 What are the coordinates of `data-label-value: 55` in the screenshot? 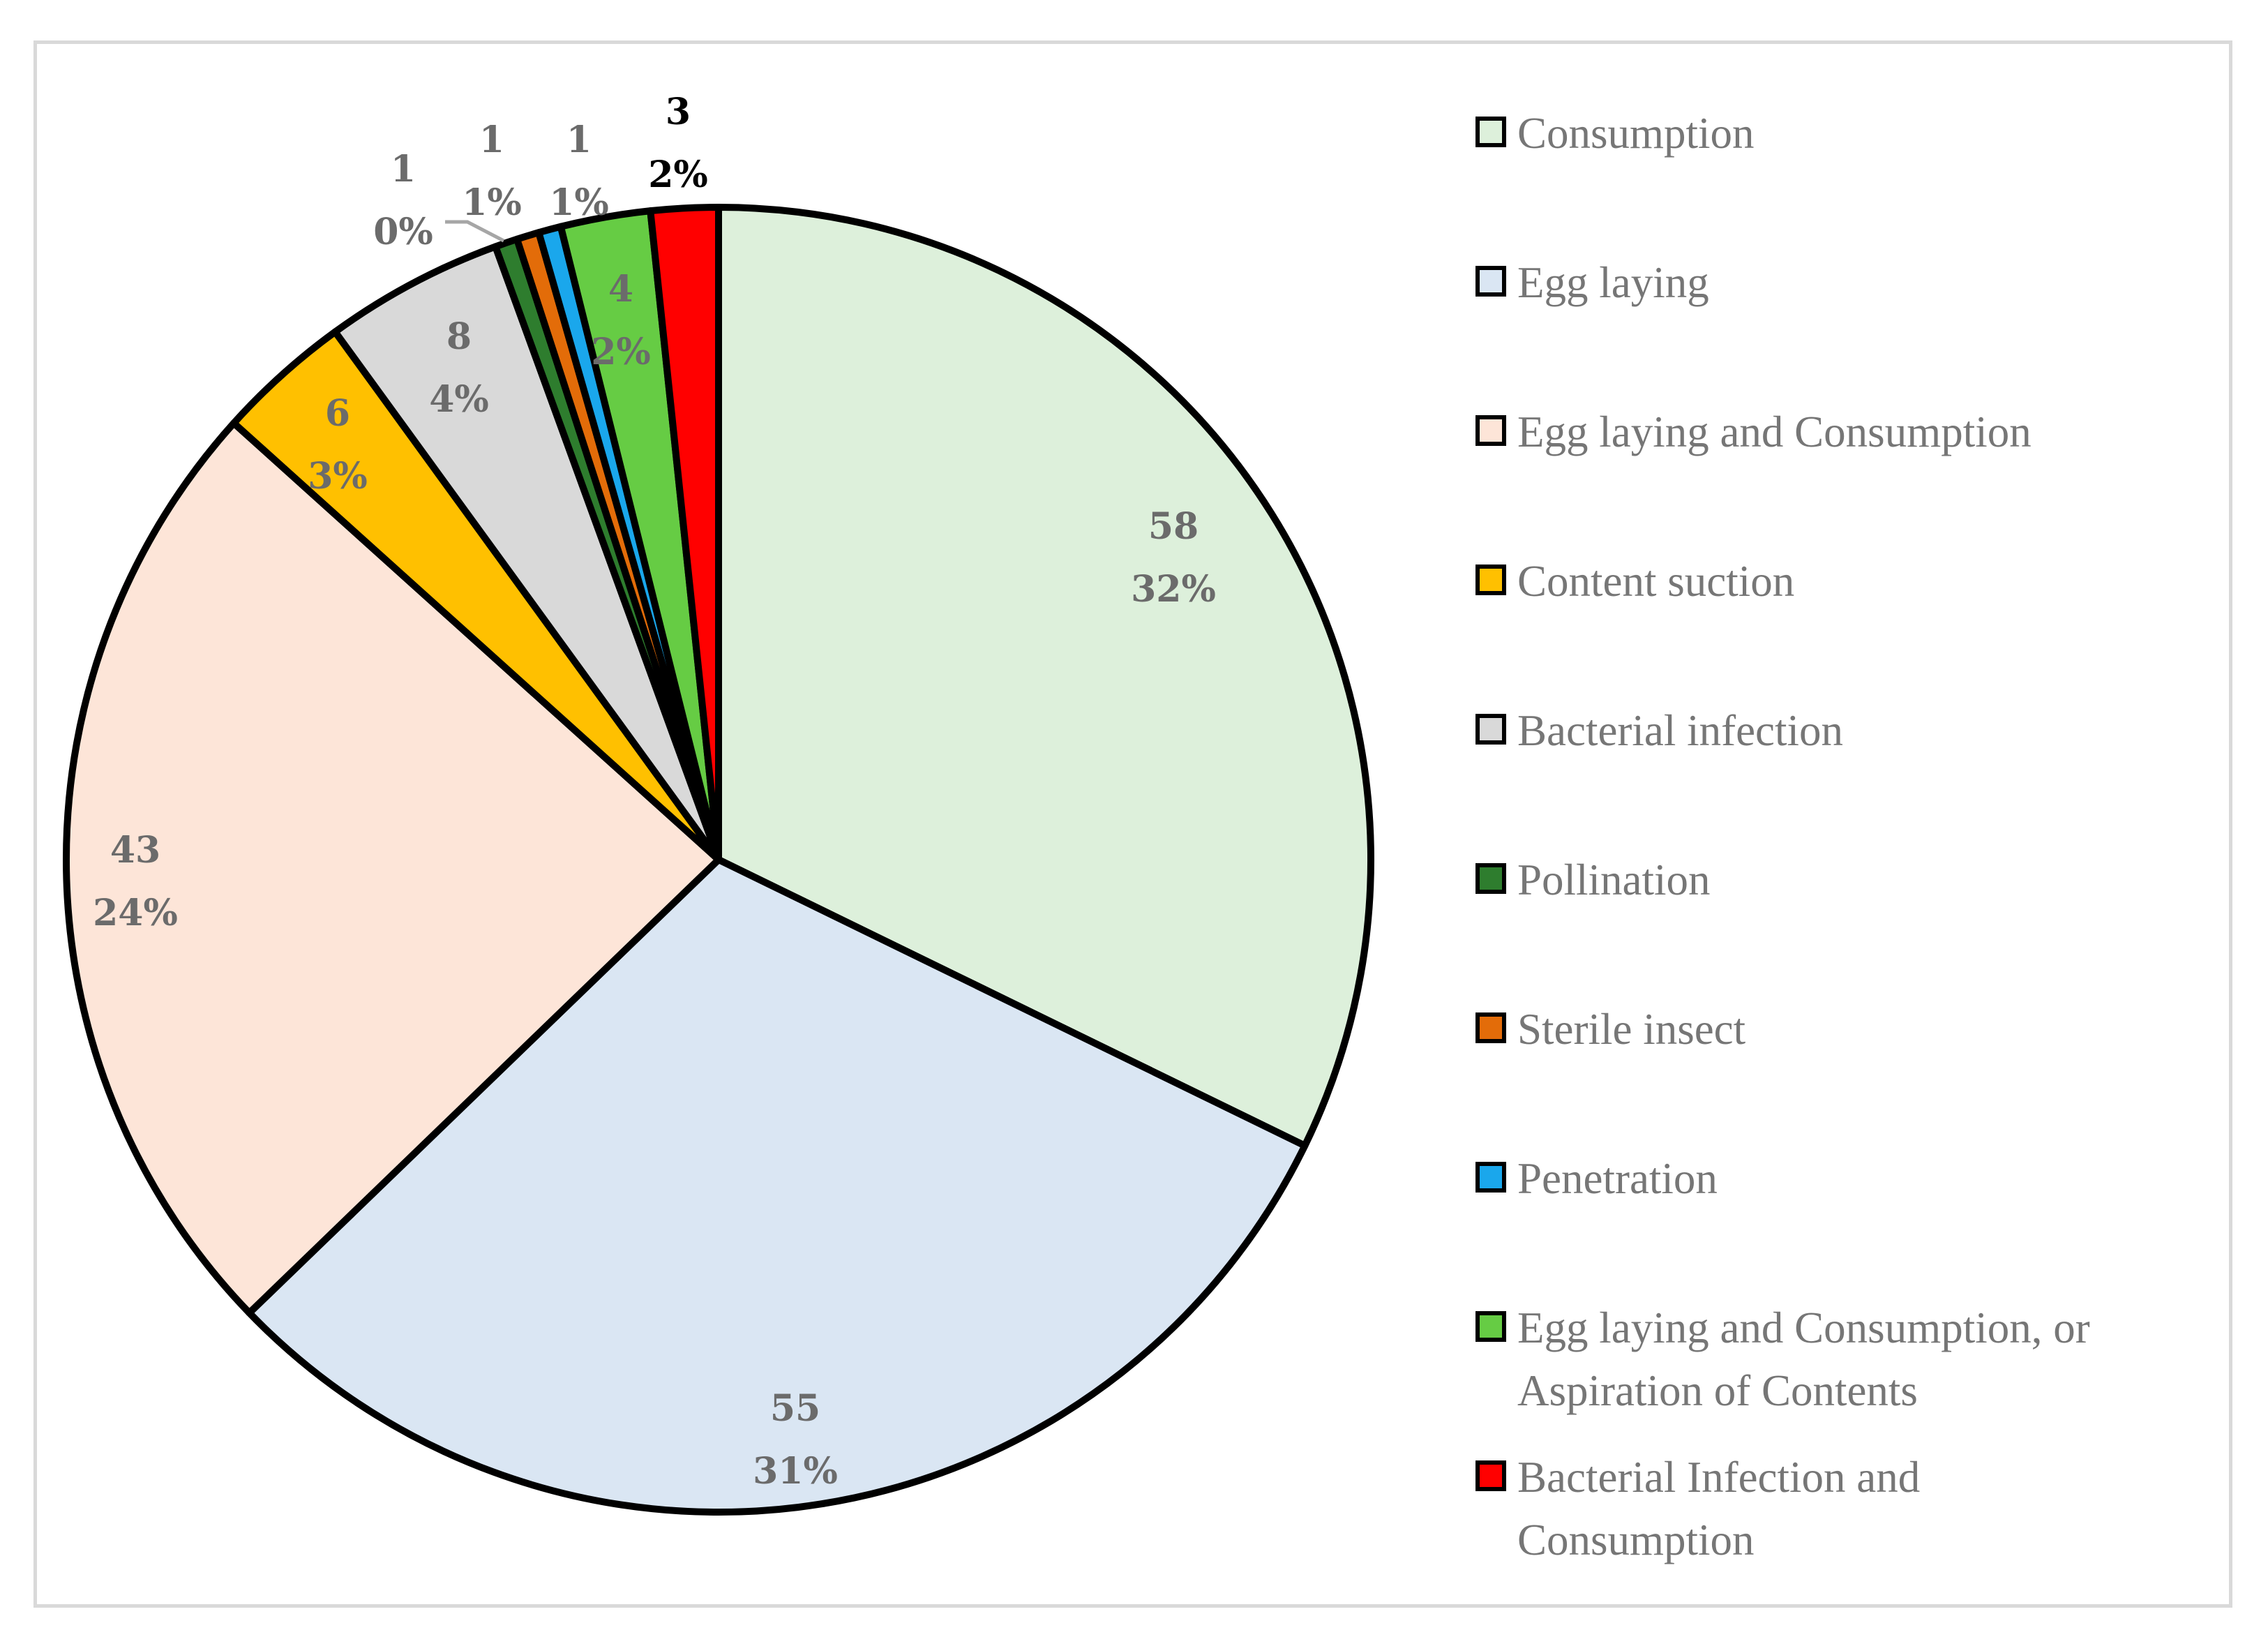 It's located at (795, 1409).